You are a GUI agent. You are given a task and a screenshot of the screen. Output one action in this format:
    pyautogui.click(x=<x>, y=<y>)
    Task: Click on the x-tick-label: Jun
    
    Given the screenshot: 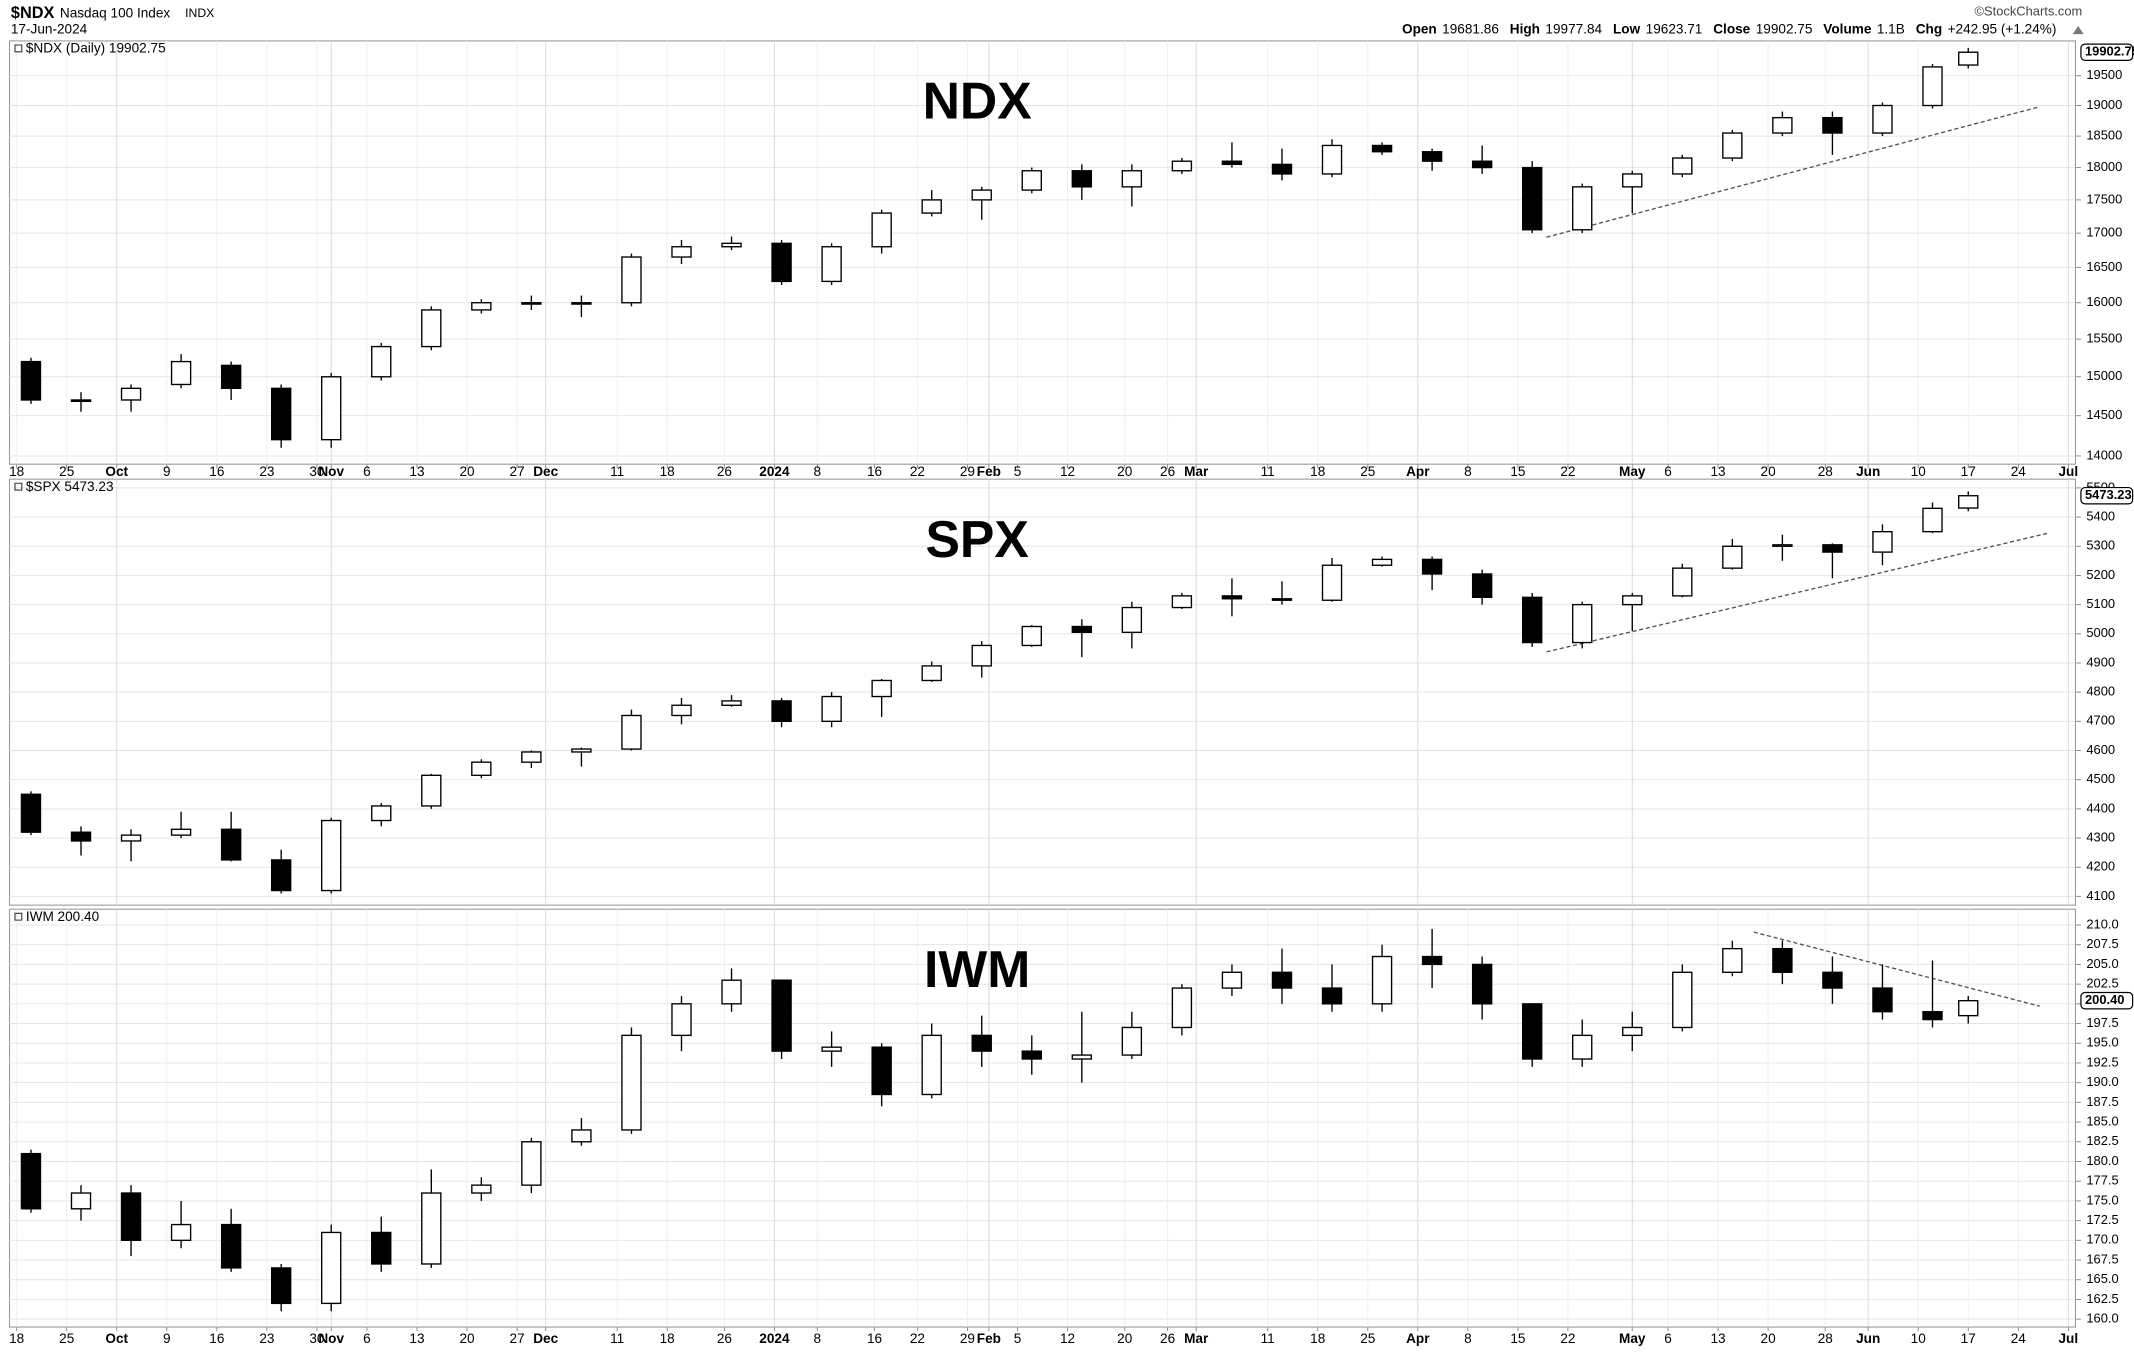 What is the action you would take?
    pyautogui.click(x=1868, y=471)
    